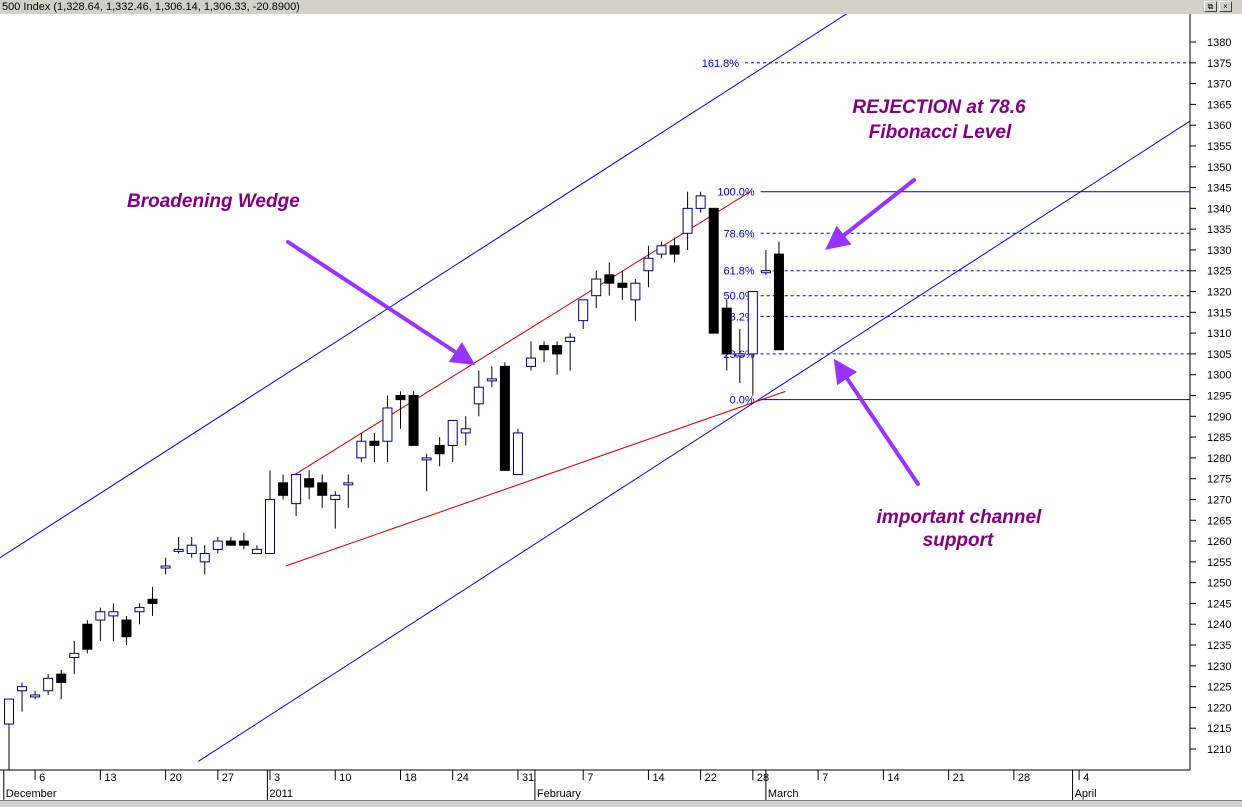  Describe the element at coordinates (1219, 376) in the screenshot. I see `y-tick-label: 1300` at that location.